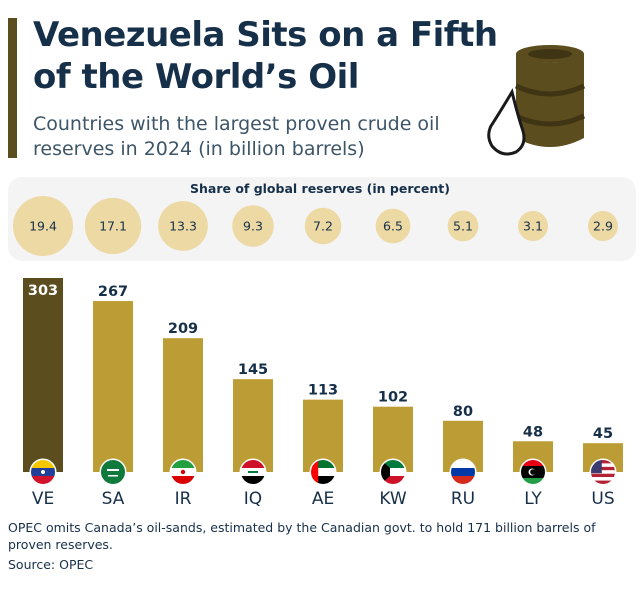 This screenshot has height=599, width=640. I want to click on bar-value-label: 303, so click(43, 291).